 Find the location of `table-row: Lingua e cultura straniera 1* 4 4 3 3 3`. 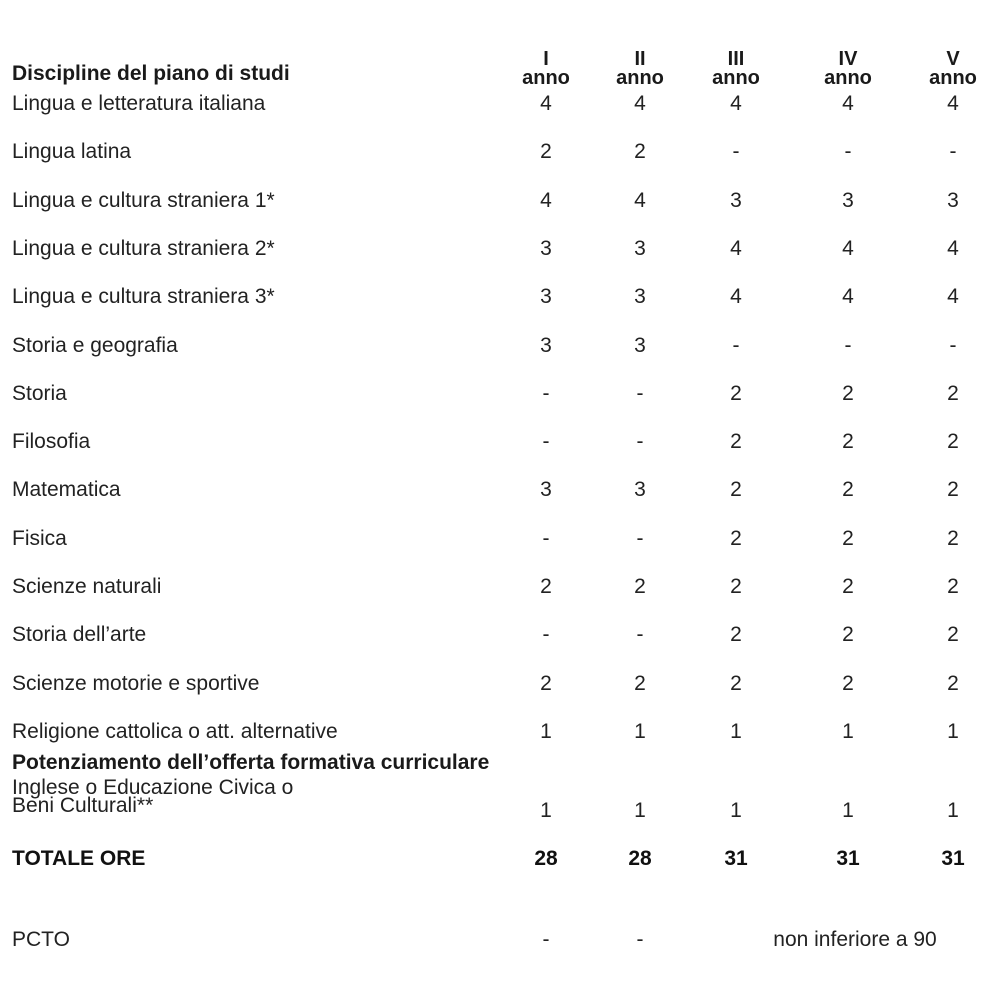

table-row: Lingua e cultura straniera 1* 4 4 3 3 3 is located at coordinates (500, 201).